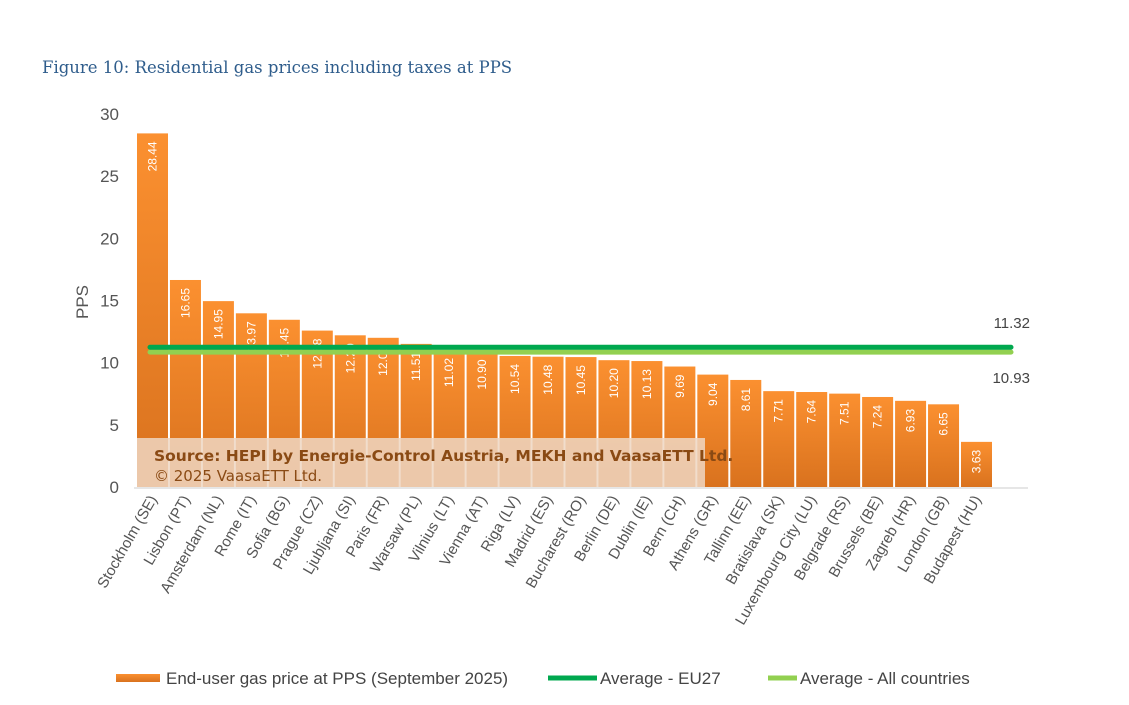 This screenshot has height=705, width=1129. What do you see at coordinates (114, 487) in the screenshot?
I see `y-tick-label: 0` at bounding box center [114, 487].